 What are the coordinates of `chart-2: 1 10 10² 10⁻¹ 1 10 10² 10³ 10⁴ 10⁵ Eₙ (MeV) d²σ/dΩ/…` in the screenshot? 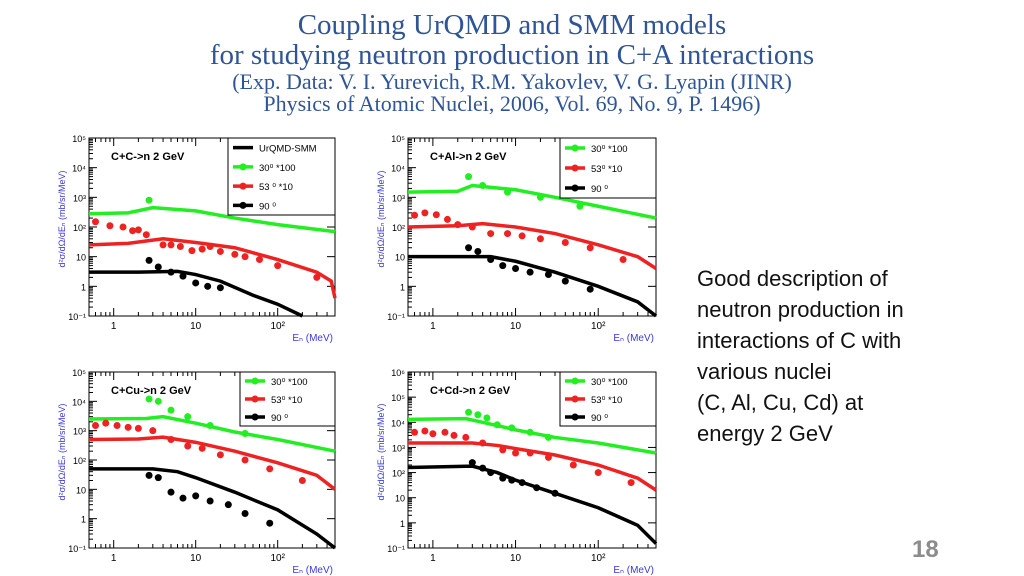 It's located at (517, 239).